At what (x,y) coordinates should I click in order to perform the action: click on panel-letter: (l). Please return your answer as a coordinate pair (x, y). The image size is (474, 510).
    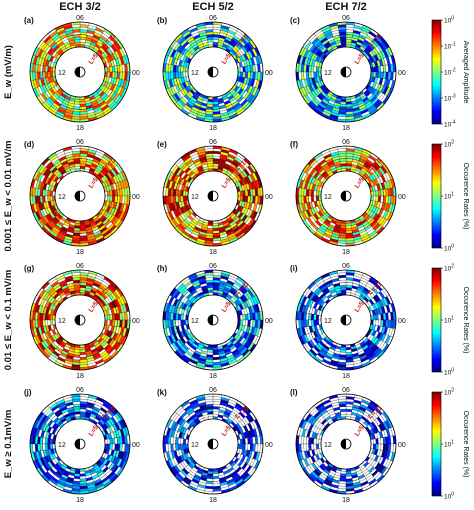
    Looking at the image, I should click on (294, 392).